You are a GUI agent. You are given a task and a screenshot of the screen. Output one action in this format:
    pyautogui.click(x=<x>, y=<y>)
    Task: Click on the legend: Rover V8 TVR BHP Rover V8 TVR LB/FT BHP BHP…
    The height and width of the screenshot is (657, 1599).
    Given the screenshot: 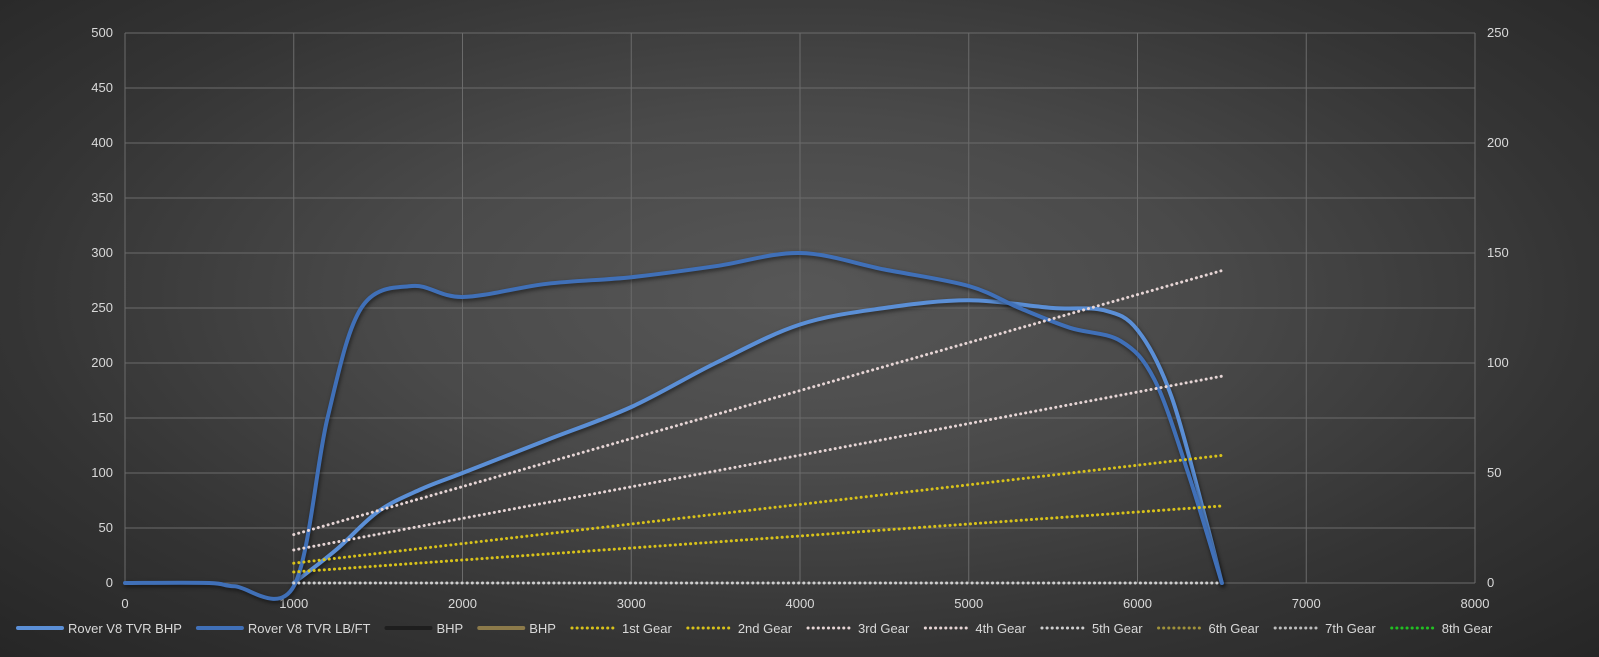 What is the action you would take?
    pyautogui.click(x=754, y=628)
    